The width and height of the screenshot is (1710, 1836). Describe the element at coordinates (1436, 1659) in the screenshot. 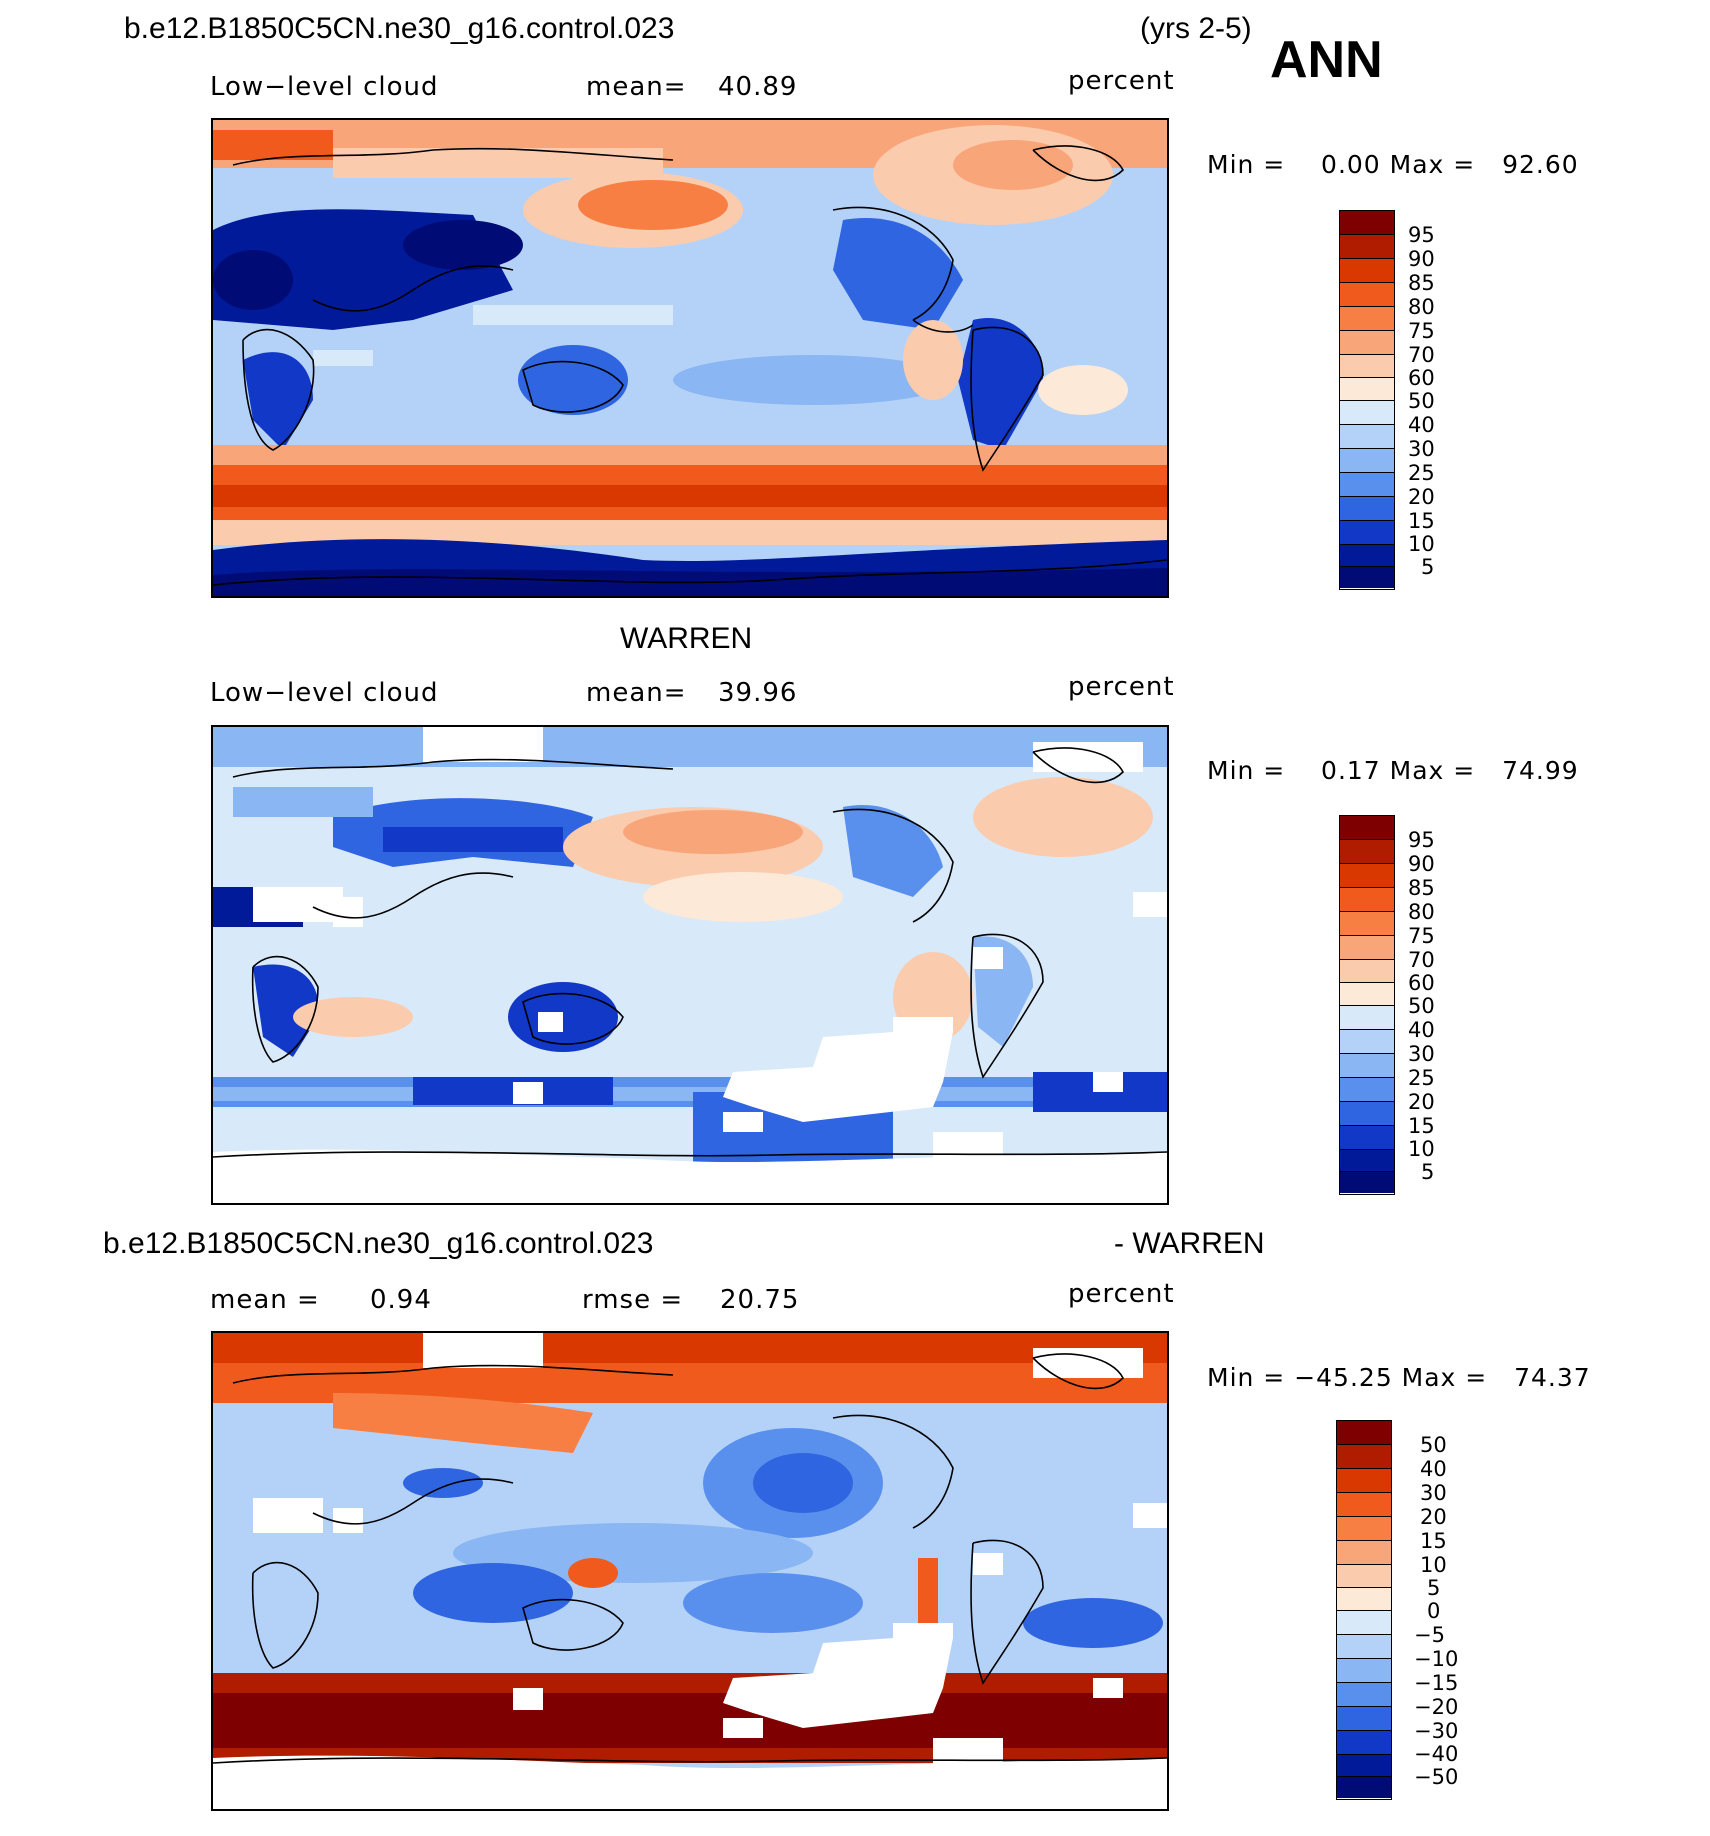

I see `cbar3-tick: −10` at that location.